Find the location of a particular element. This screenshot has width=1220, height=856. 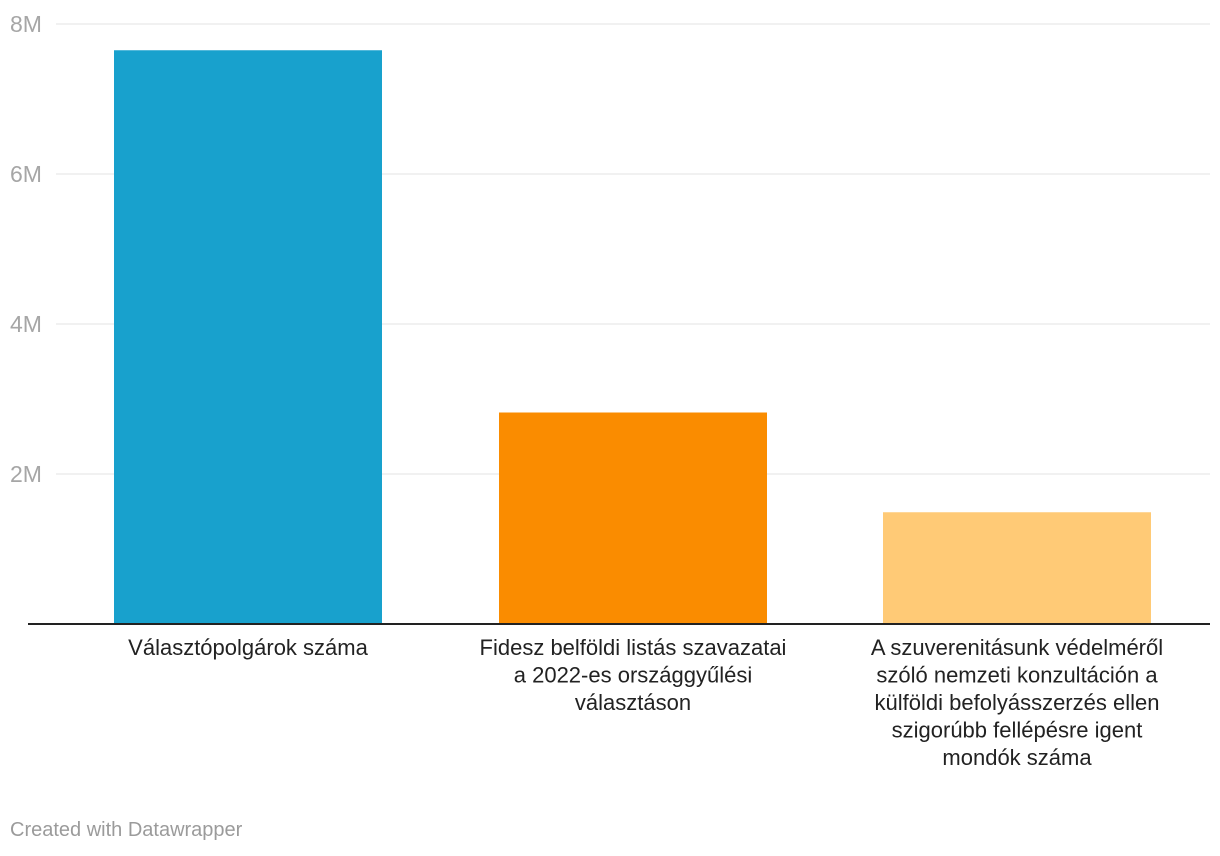

datawrapper-credit: Created with Datawrapper is located at coordinates (126, 830).